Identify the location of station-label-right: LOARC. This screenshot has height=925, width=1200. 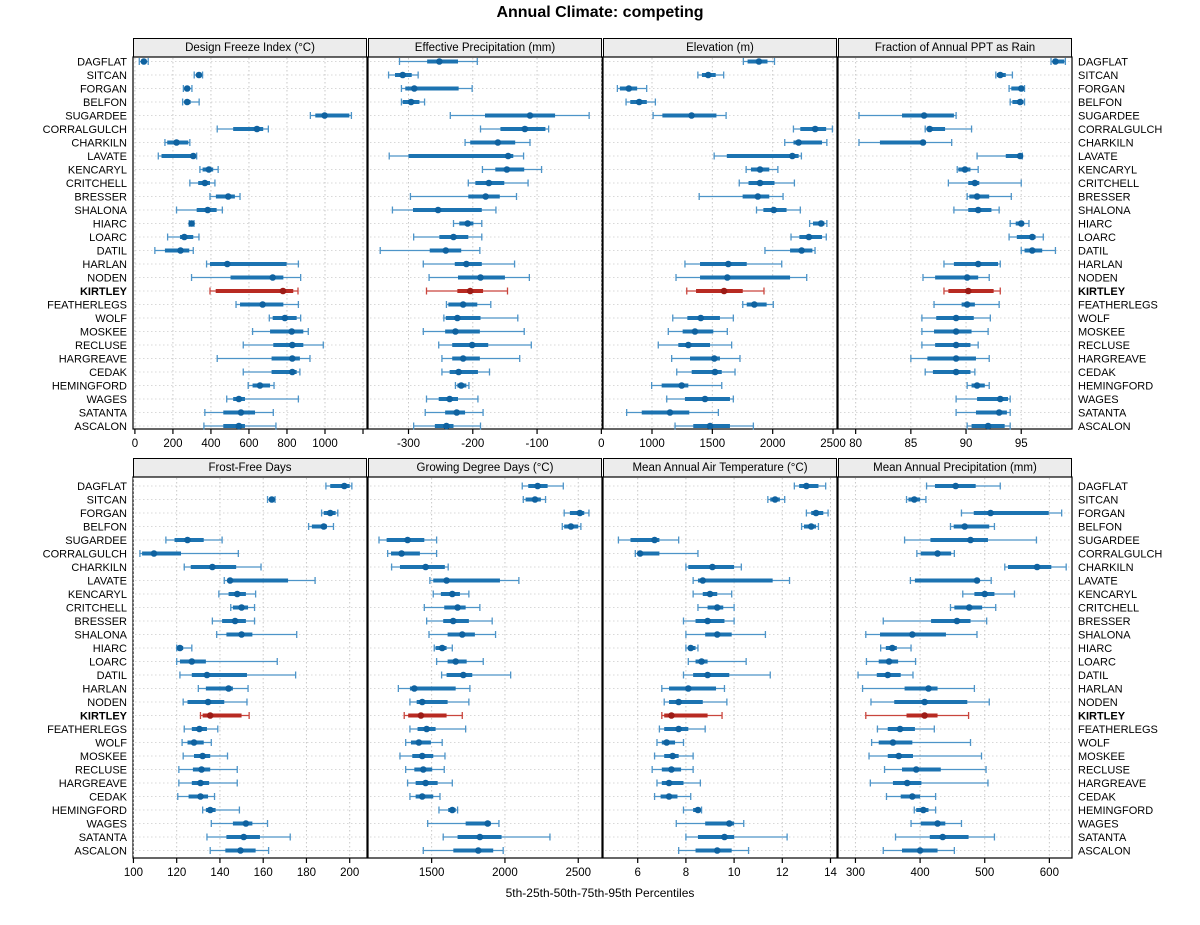
(1097, 663).